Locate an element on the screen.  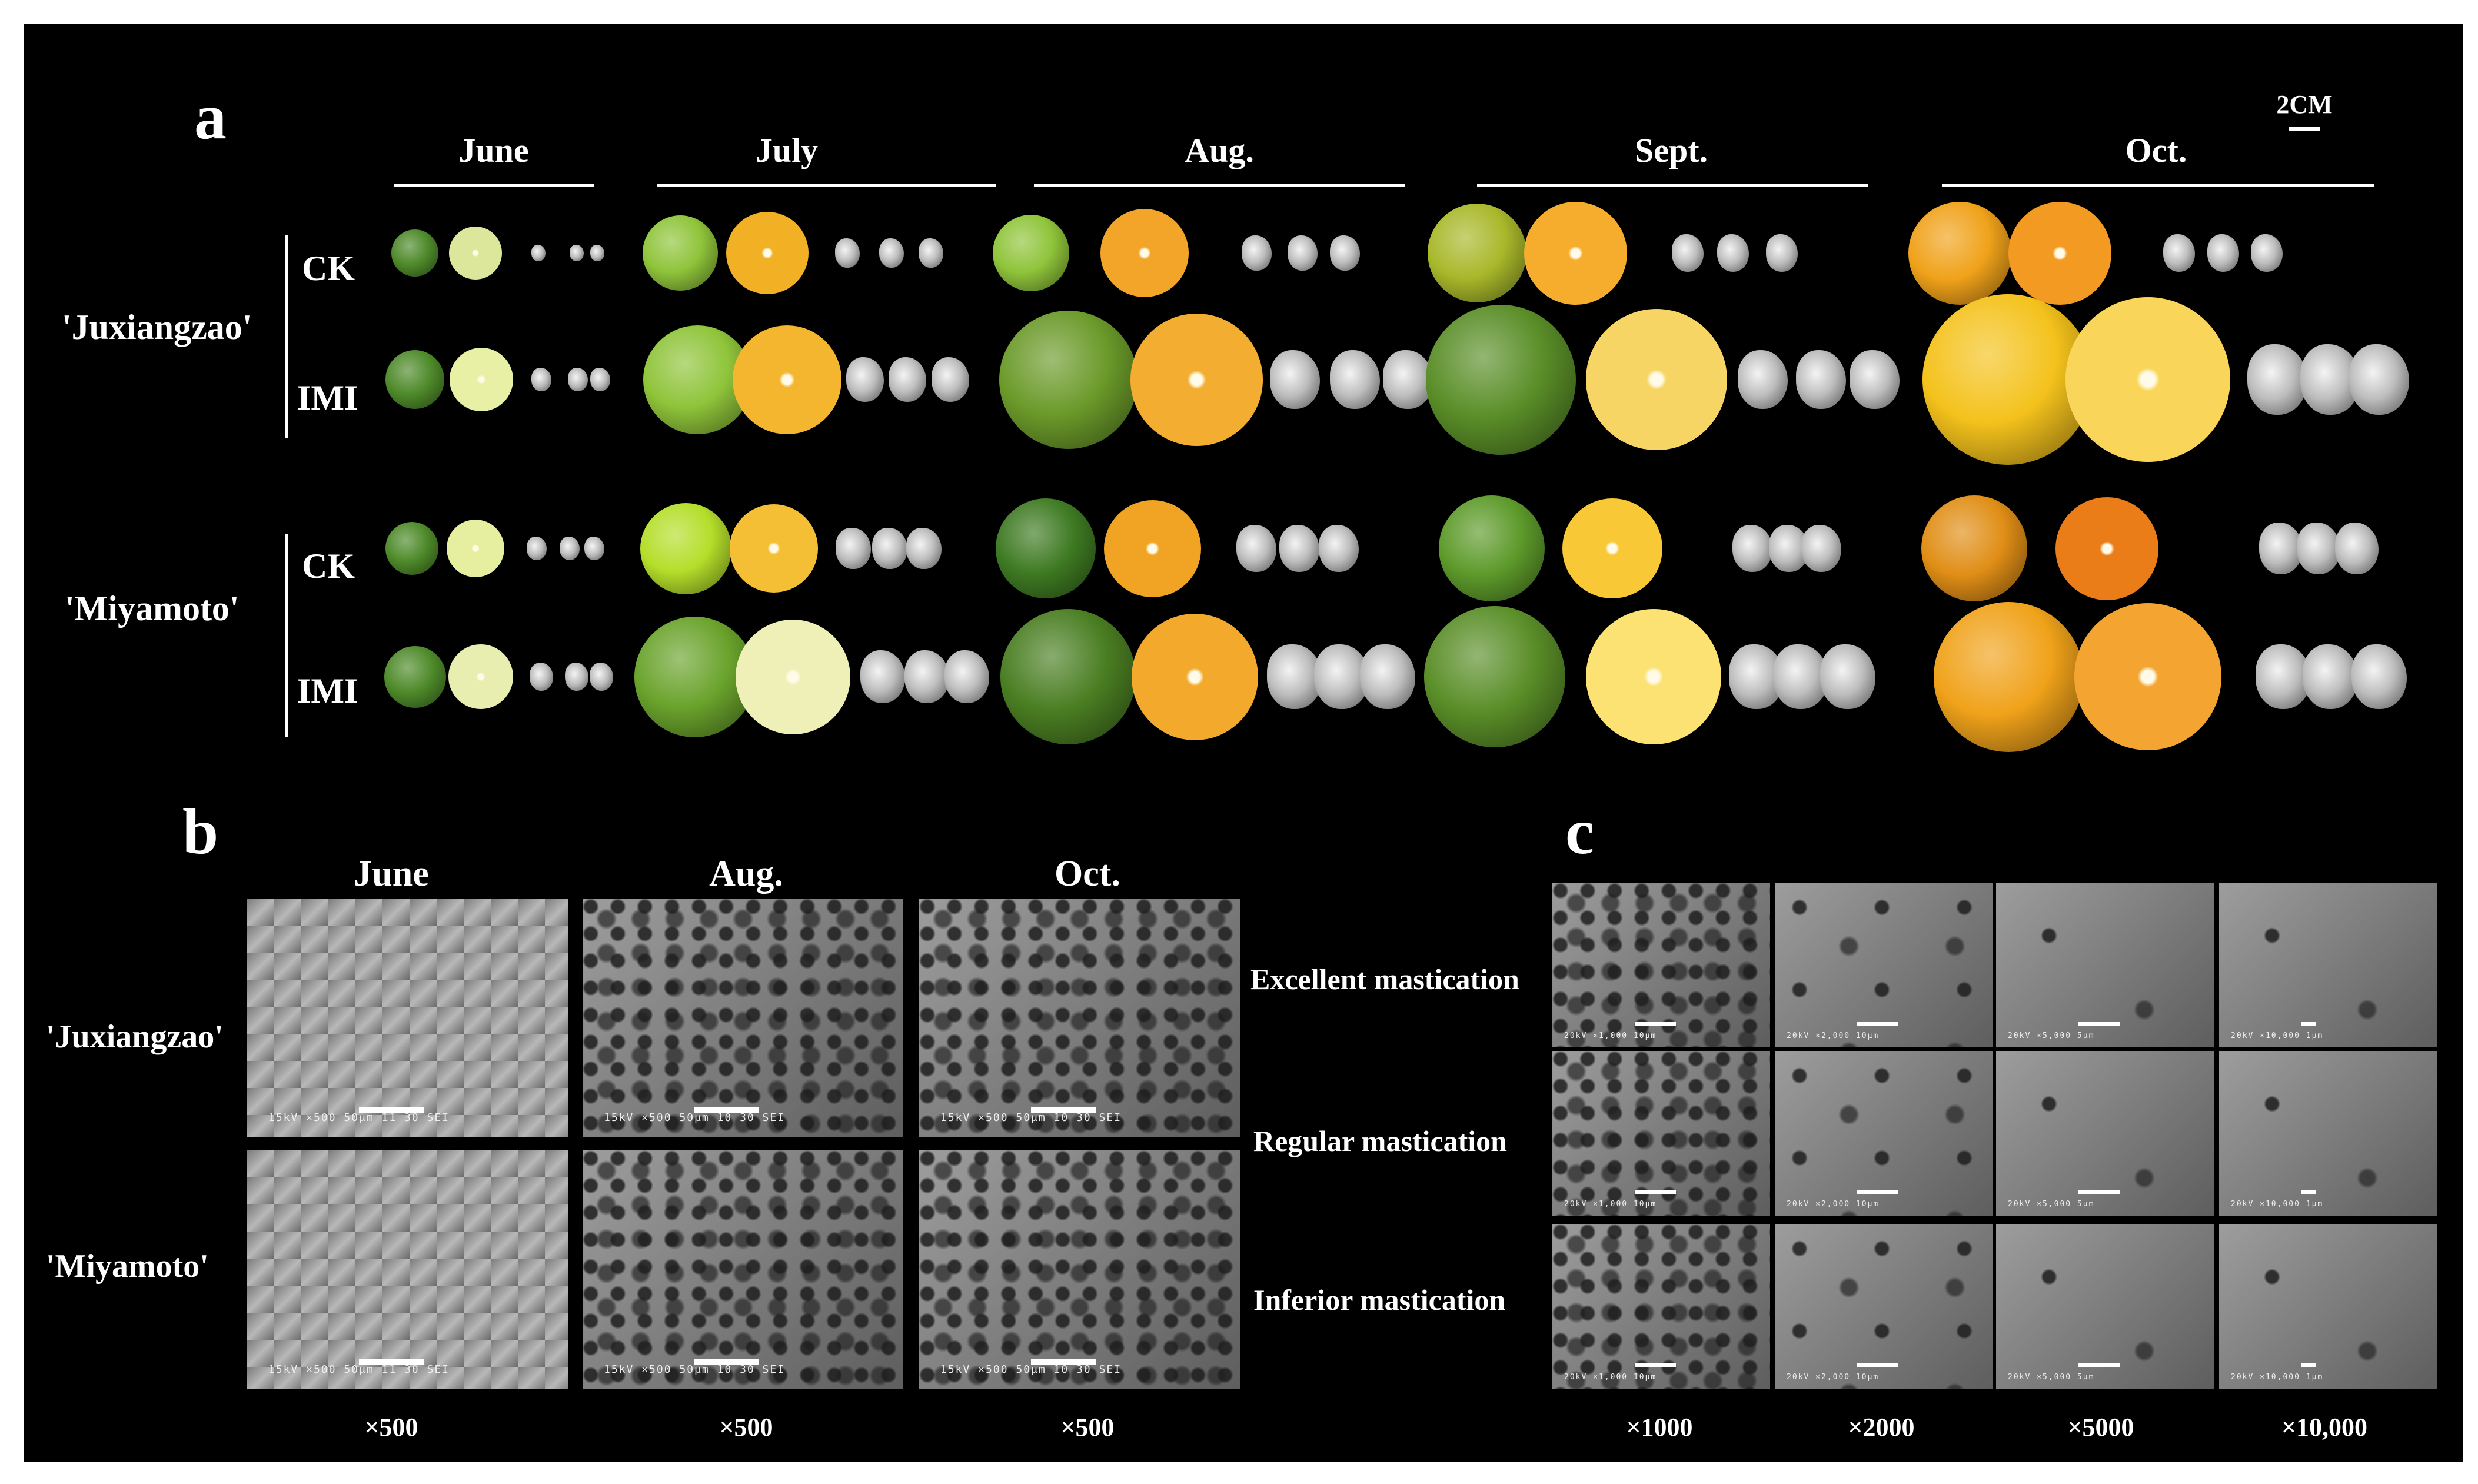
whole-fruit-row1-oct is located at coordinates (1959, 253).